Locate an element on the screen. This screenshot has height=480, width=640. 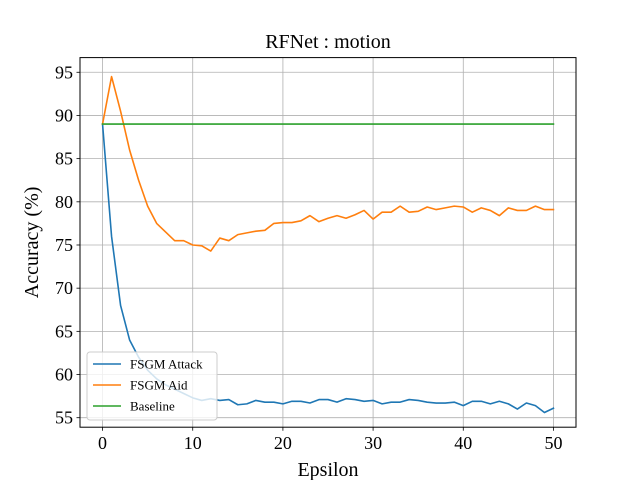
y-tick-label: 75 is located at coordinates (64, 245).